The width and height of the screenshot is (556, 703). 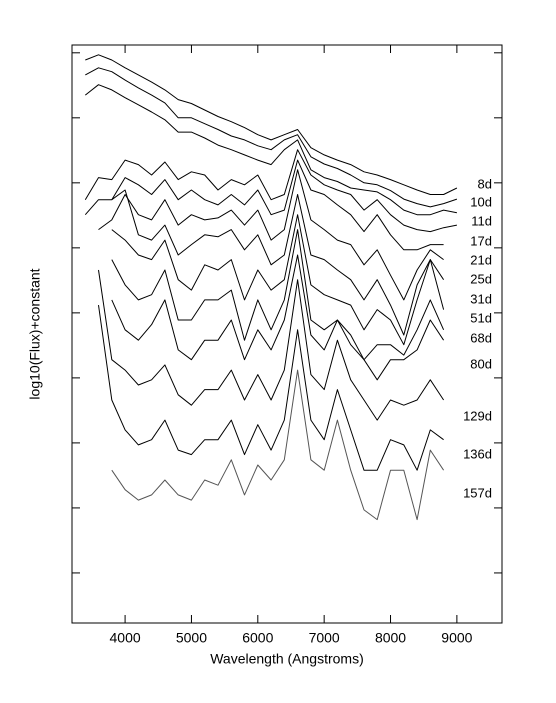 What do you see at coordinates (477, 453) in the screenshot?
I see `series-label: 136d` at bounding box center [477, 453].